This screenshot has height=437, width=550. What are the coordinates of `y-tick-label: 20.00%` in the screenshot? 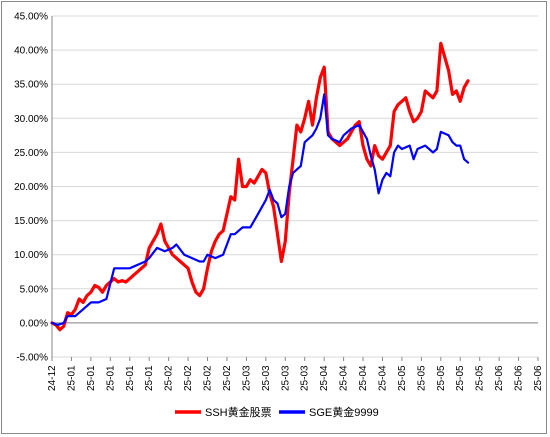 It's located at (31, 187).